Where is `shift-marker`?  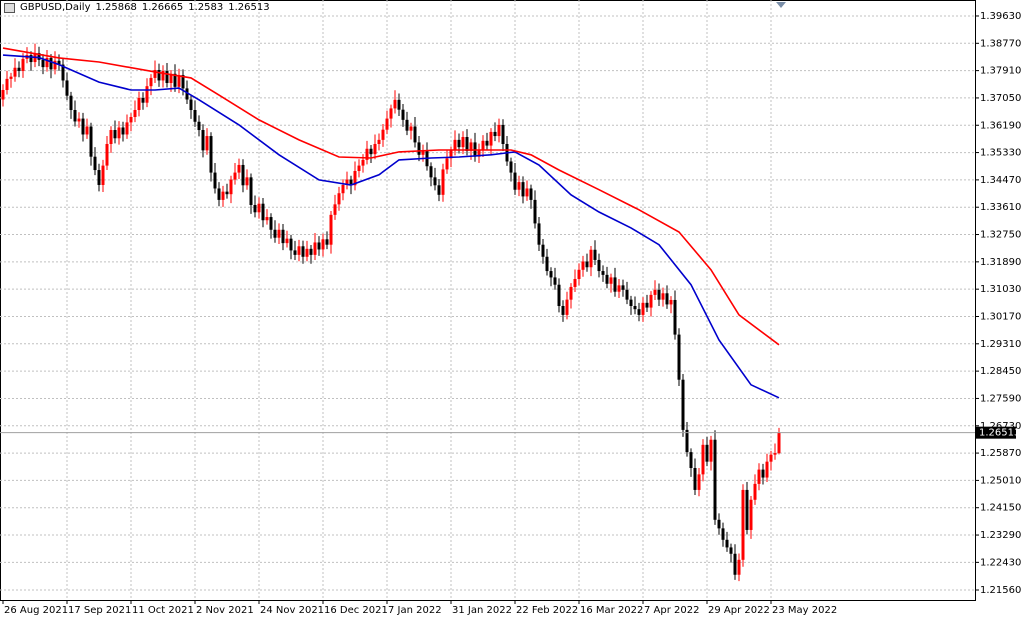 shift-marker is located at coordinates (781, 5).